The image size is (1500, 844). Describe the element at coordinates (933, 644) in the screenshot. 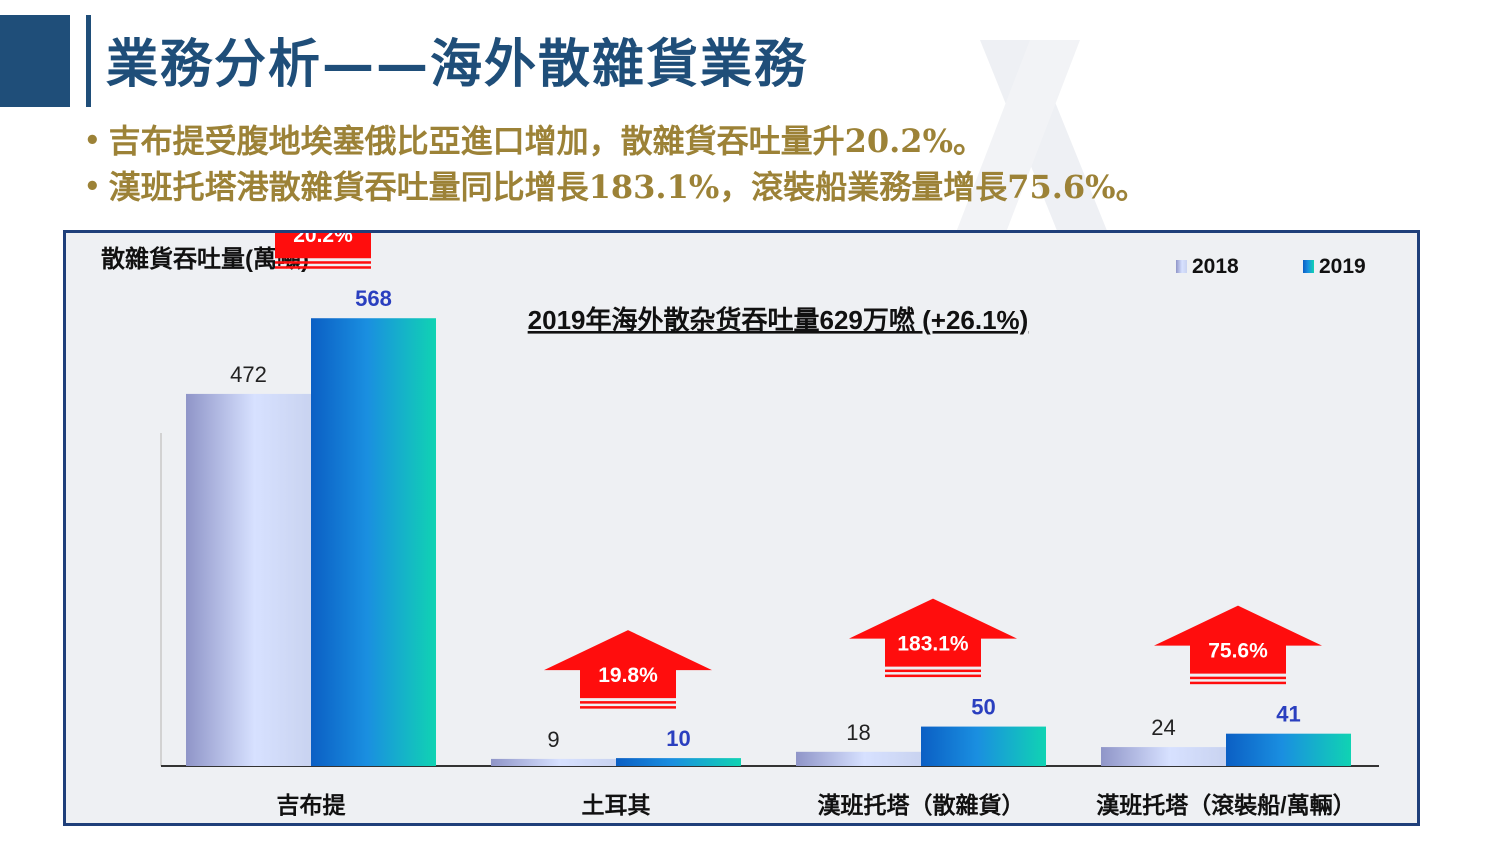

I see `growth-label: 183.1%` at that location.